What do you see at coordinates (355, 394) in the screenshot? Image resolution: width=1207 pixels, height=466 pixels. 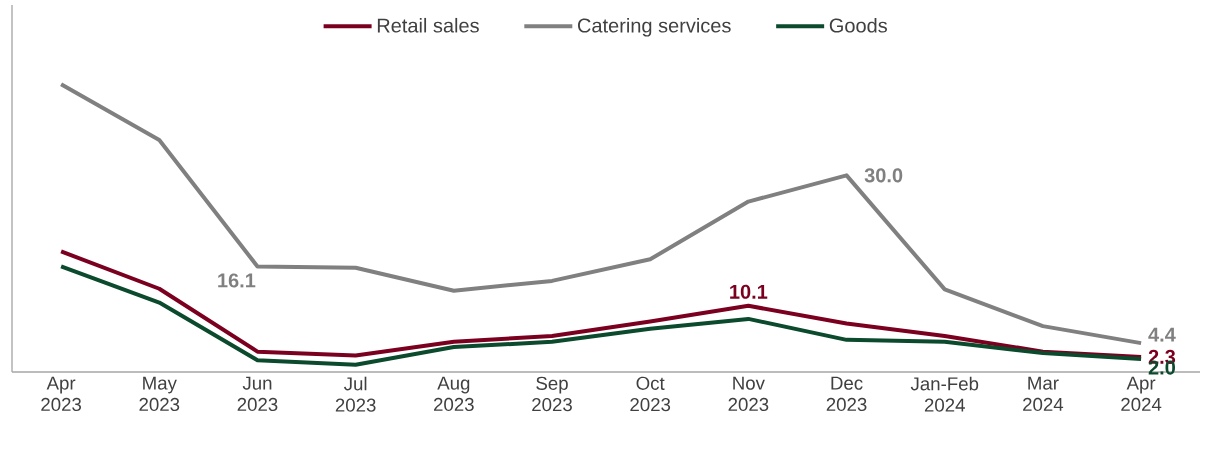 I see `x-tick-label: Jul 2023` at bounding box center [355, 394].